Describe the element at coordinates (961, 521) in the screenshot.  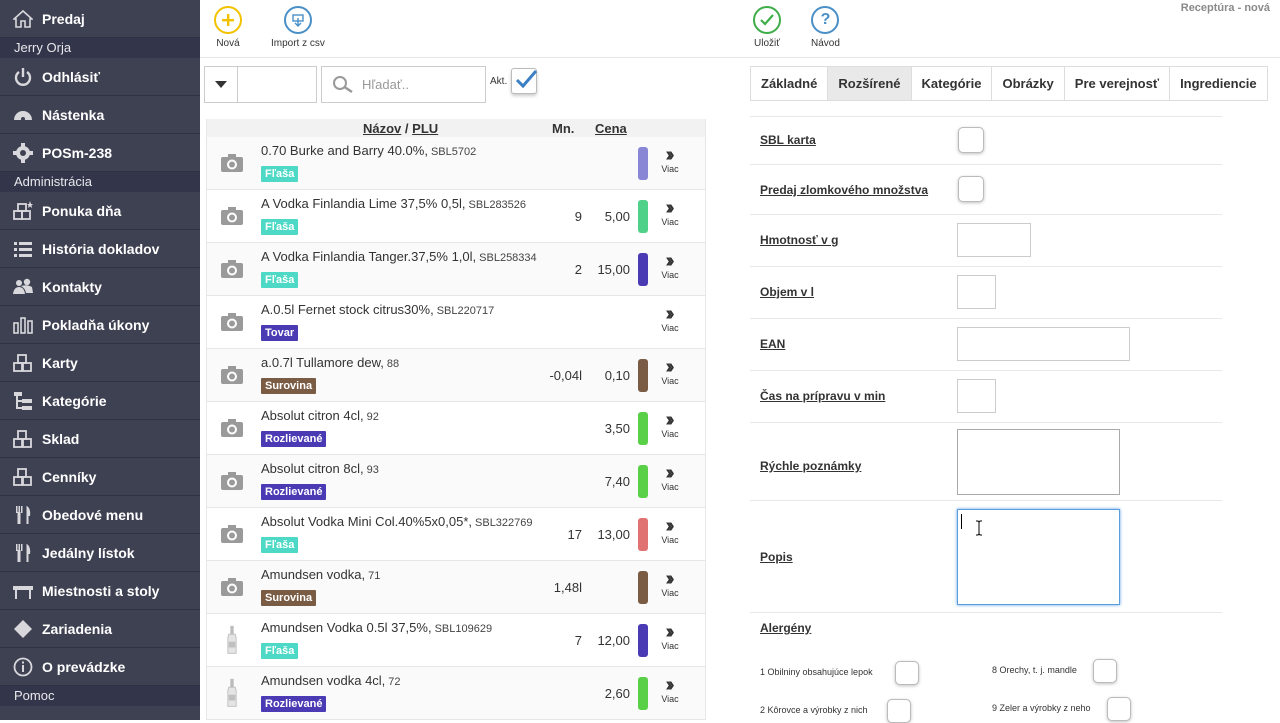
I see `text-caret` at that location.